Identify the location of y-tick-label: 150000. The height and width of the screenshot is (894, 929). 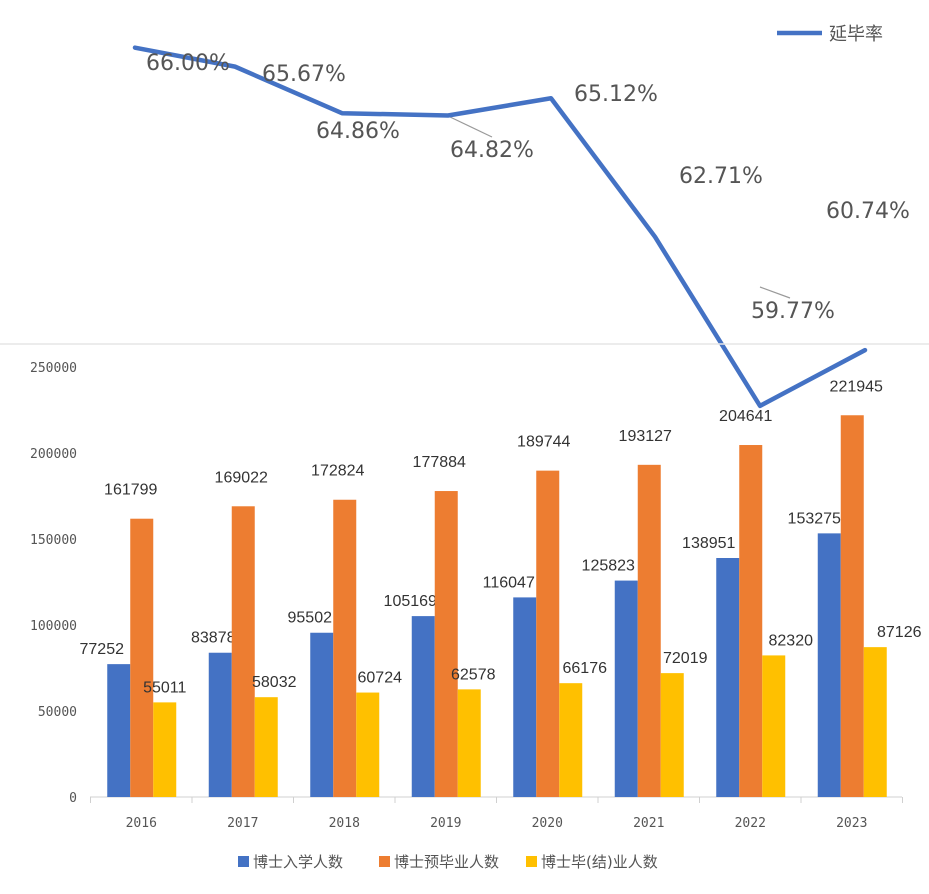
(53, 540).